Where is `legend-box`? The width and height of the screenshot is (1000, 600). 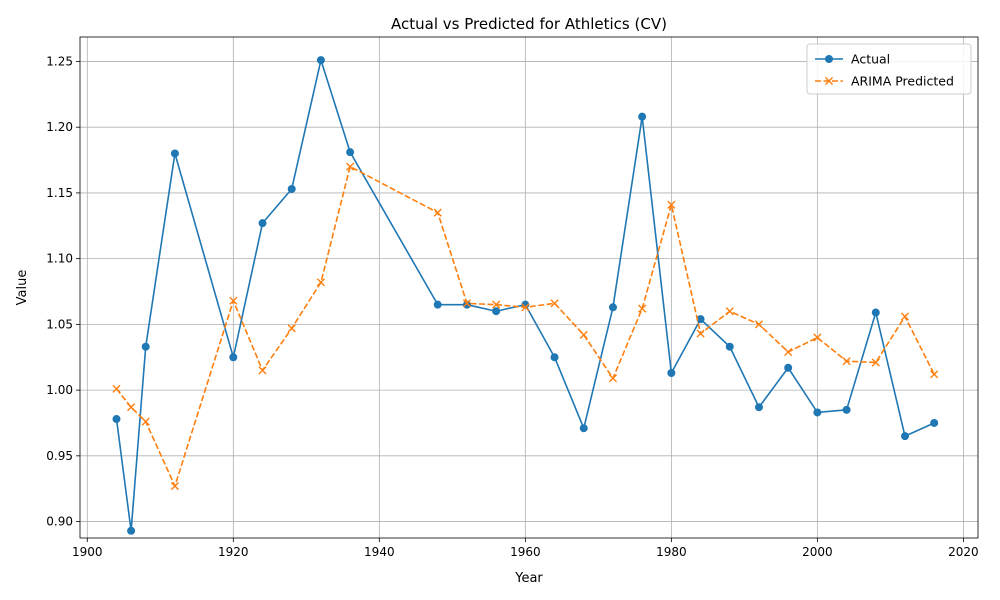
legend-box is located at coordinates (889, 69).